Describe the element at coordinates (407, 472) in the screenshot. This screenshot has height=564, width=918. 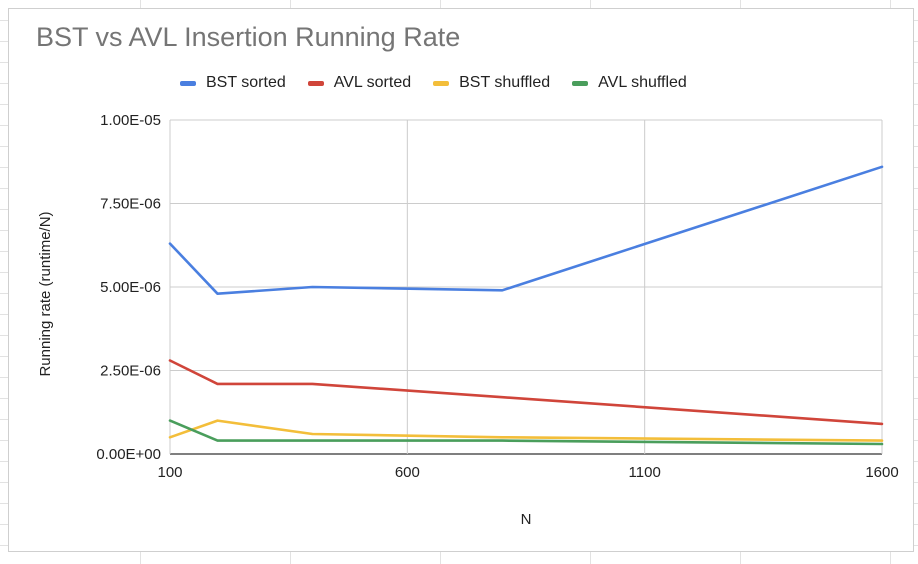
I see `x-tick-label: 600` at that location.